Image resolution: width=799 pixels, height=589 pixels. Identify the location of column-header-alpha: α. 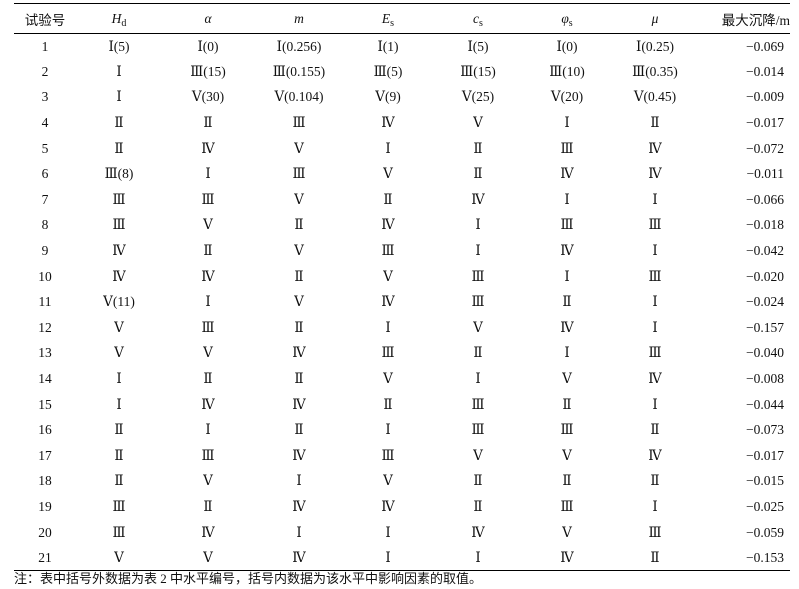
(208, 18).